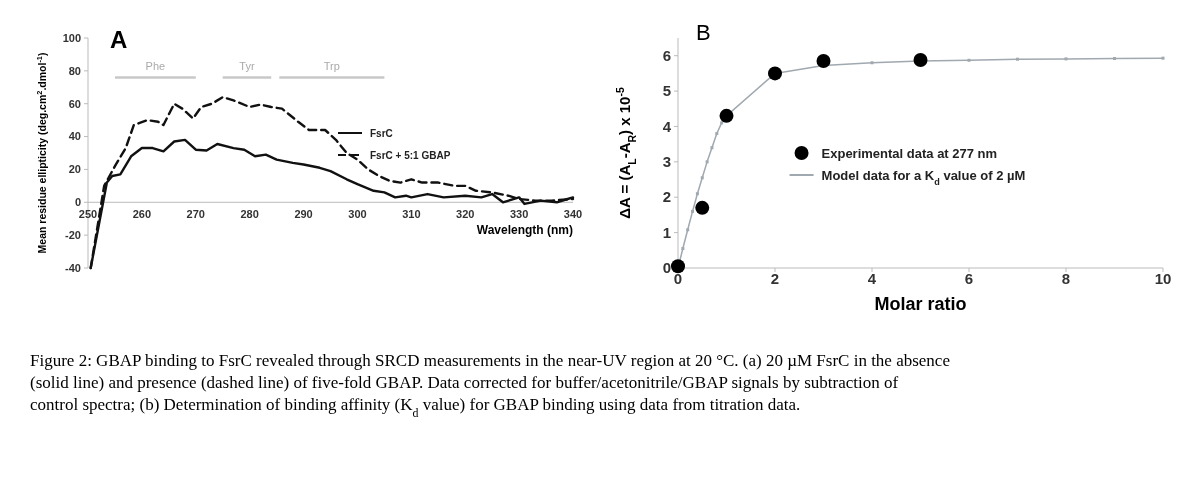 The image size is (1197, 486). What do you see at coordinates (666, 55) in the screenshot?
I see `y-tick-label: 6` at bounding box center [666, 55].